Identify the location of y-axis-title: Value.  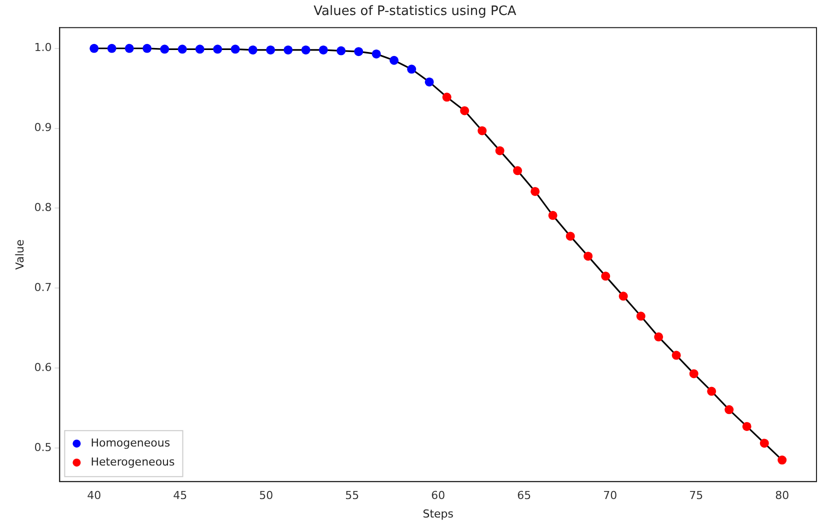
(19, 254).